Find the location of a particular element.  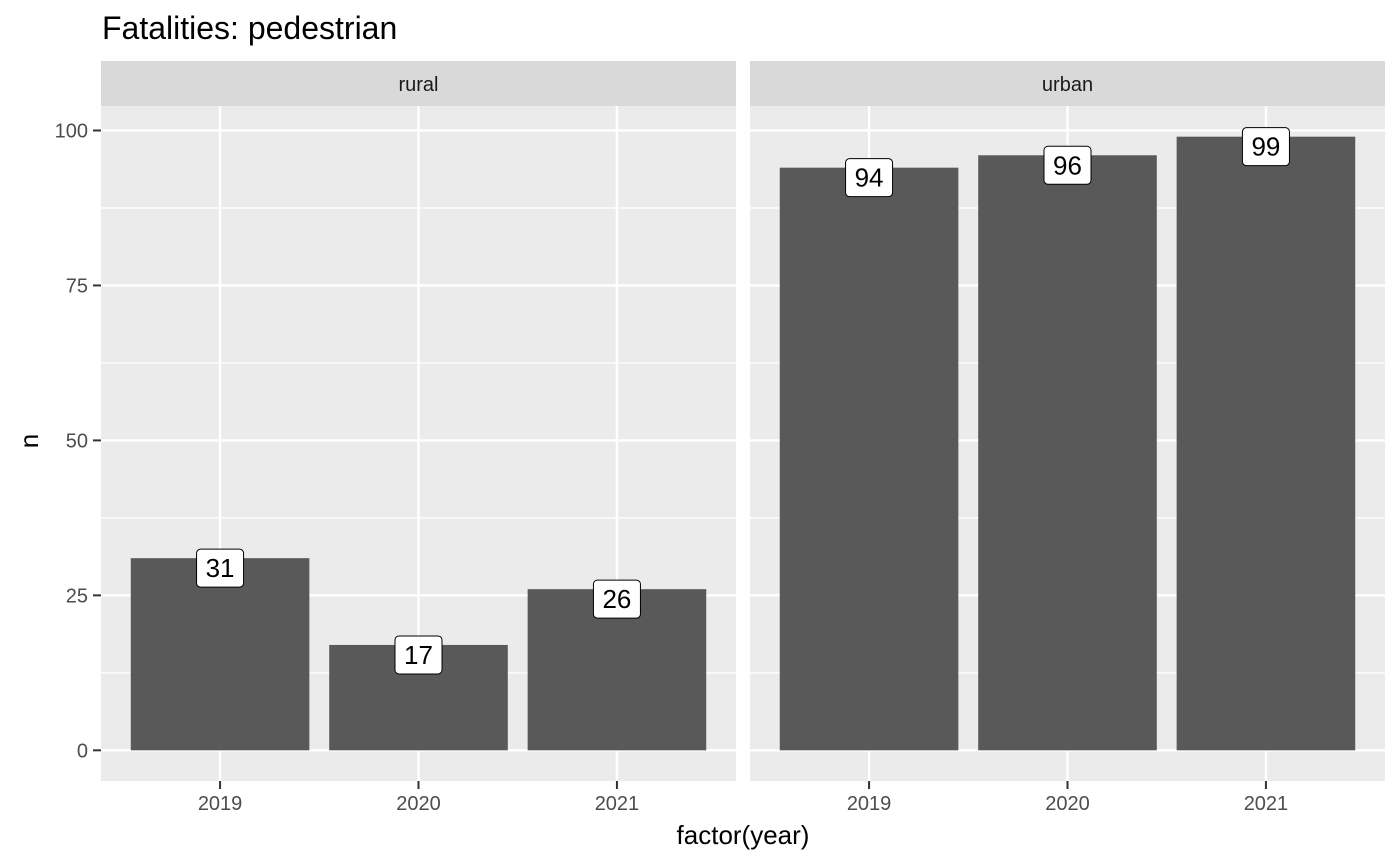

y-axis: 0 25 50 75 100 is located at coordinates (78, 441).